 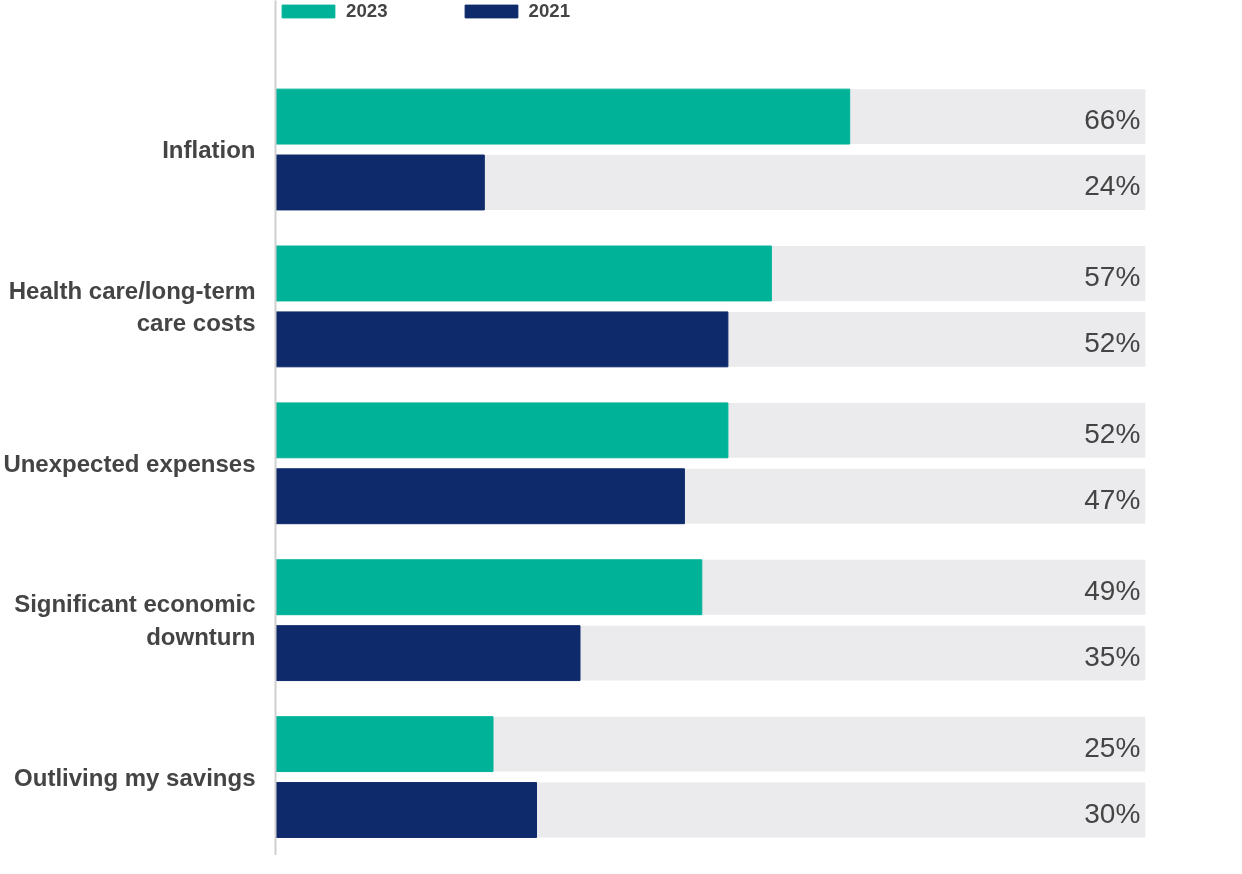 What do you see at coordinates (209, 150) in the screenshot?
I see `y-tick-label: Inflation` at bounding box center [209, 150].